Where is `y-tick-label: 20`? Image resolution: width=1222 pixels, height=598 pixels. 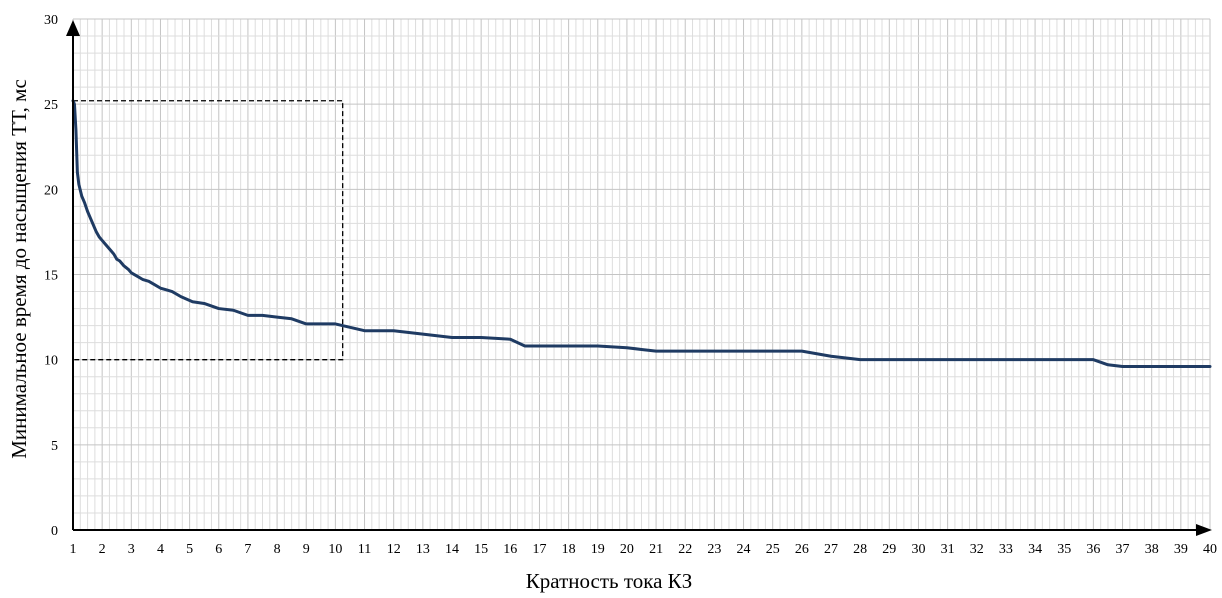 y-tick-label: 20 is located at coordinates (51, 190).